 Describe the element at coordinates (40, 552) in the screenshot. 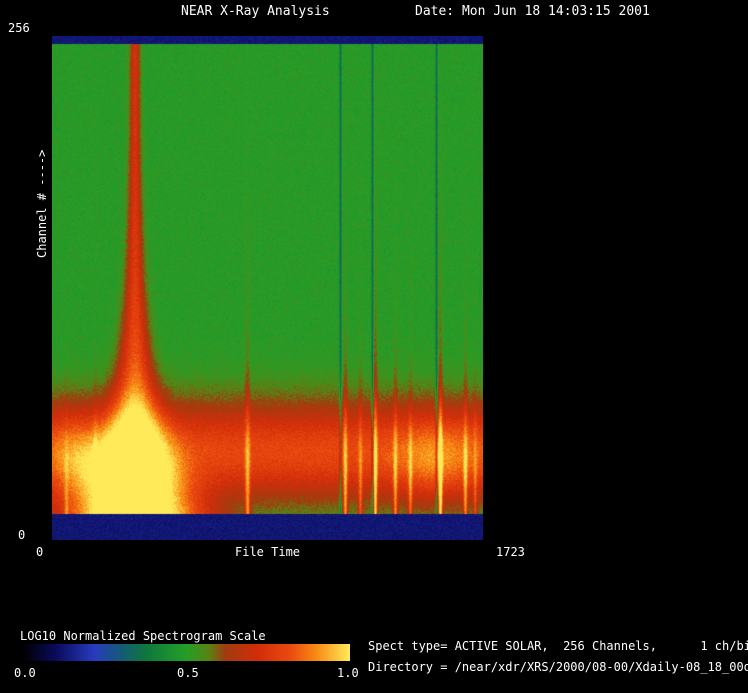

I see `x-axis-min-tick: 0` at that location.